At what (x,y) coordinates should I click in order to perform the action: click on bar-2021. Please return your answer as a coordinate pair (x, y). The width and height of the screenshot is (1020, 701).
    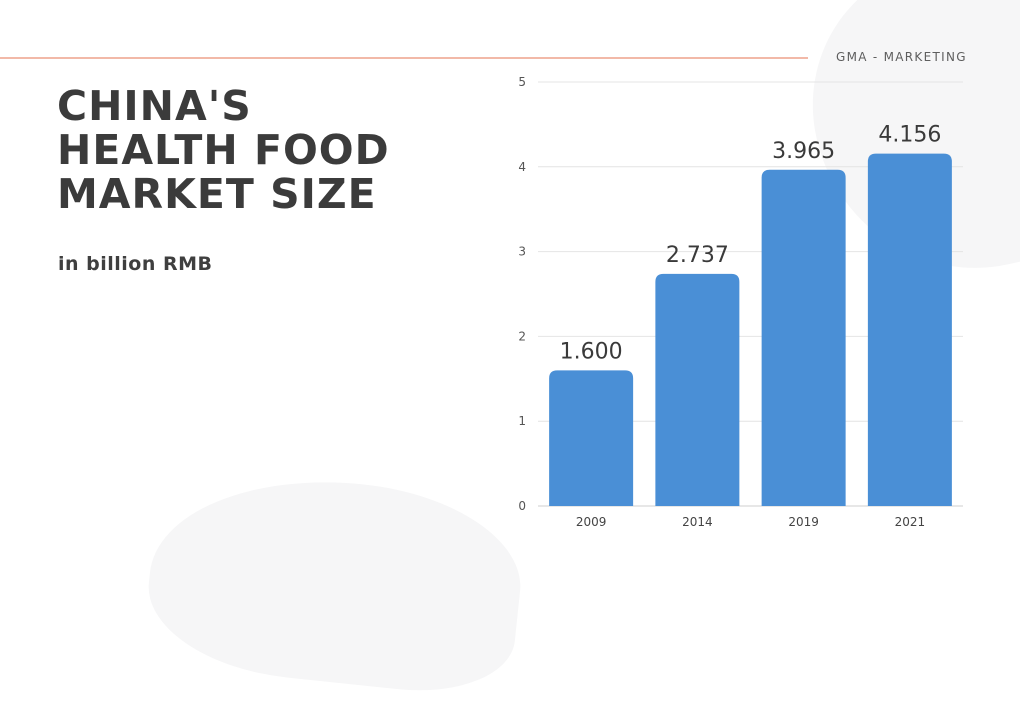
    Looking at the image, I should click on (909, 329).